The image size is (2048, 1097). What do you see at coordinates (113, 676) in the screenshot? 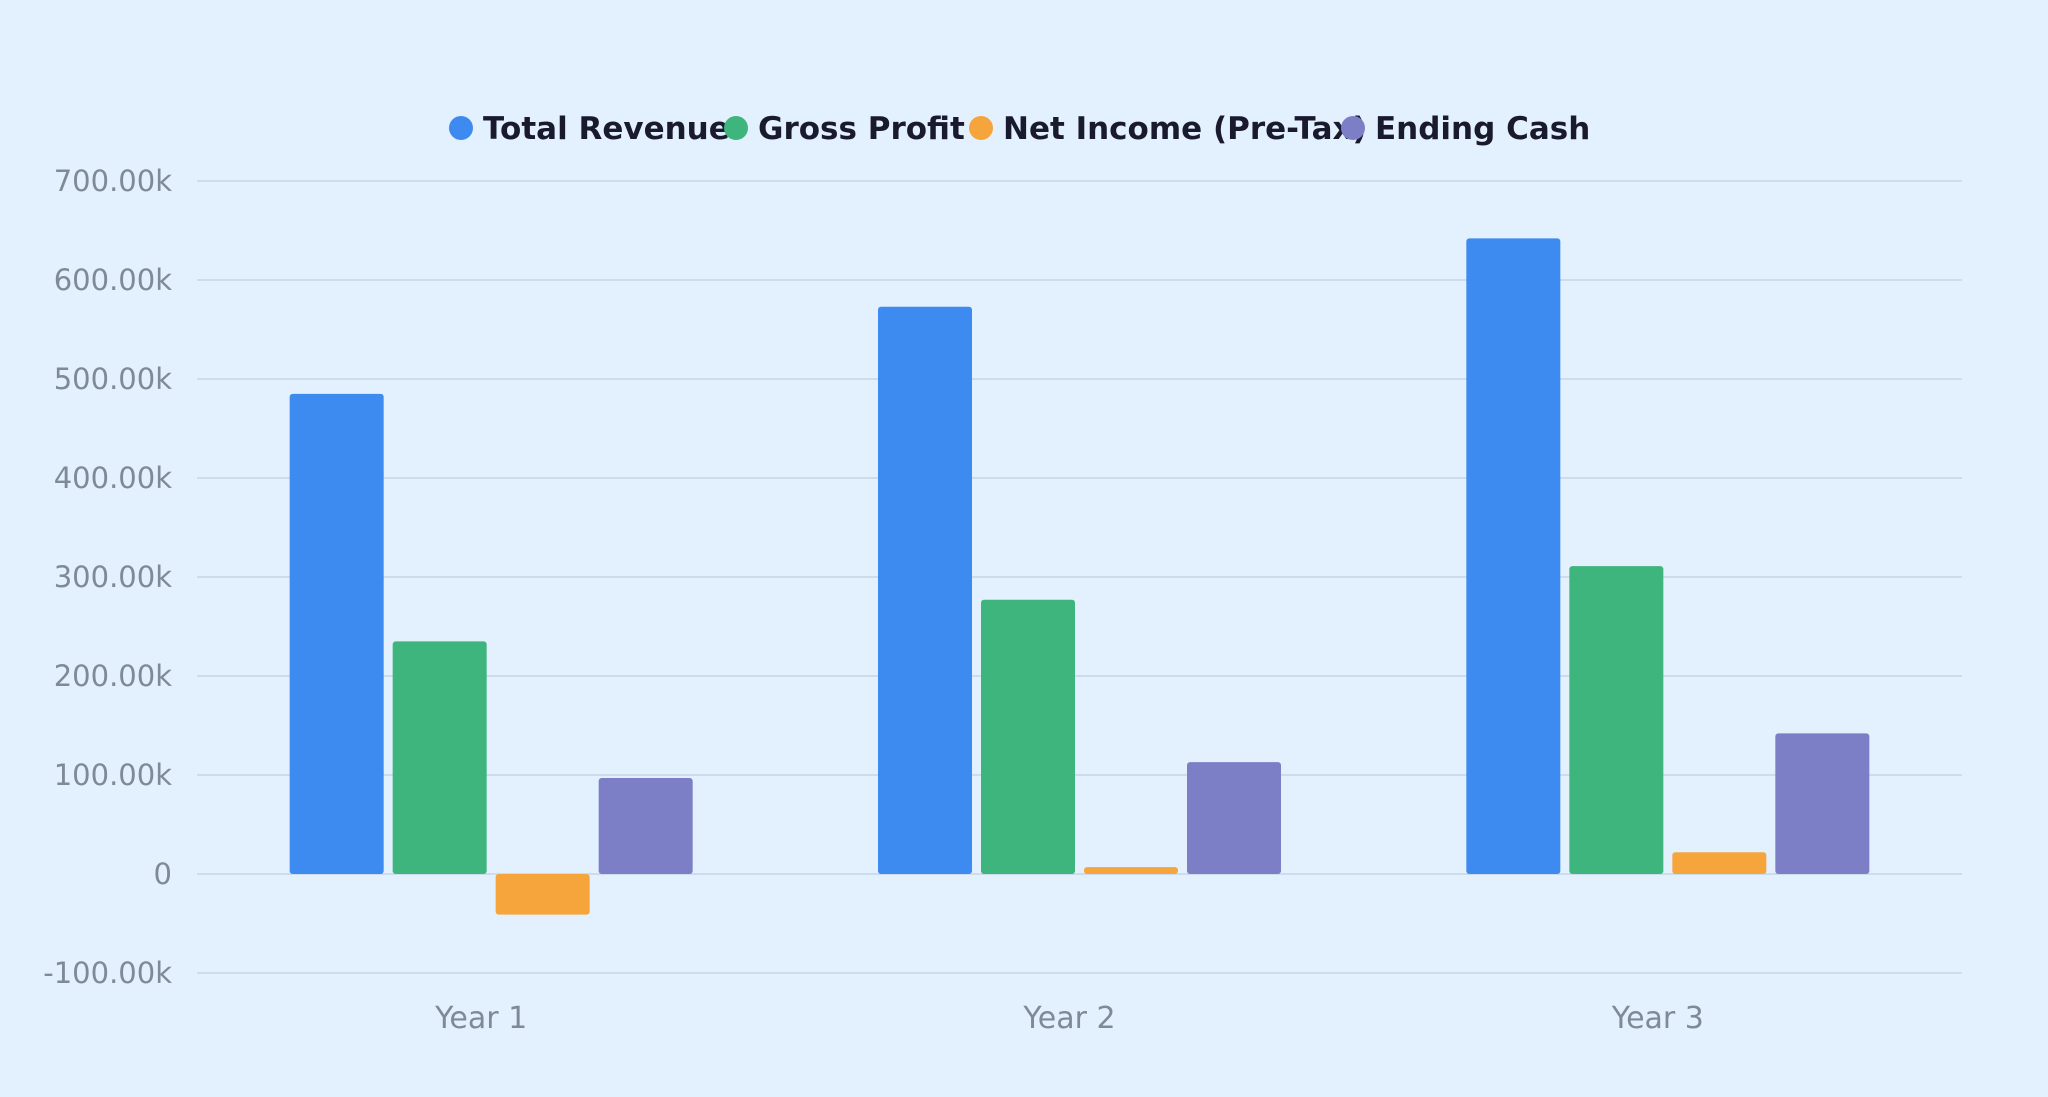
I see `y-tick-label: 200.00k` at bounding box center [113, 676].